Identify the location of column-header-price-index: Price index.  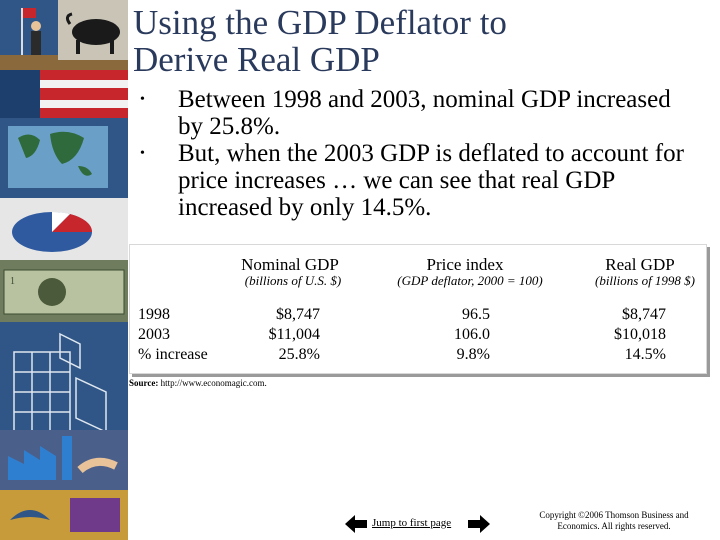
(465, 264).